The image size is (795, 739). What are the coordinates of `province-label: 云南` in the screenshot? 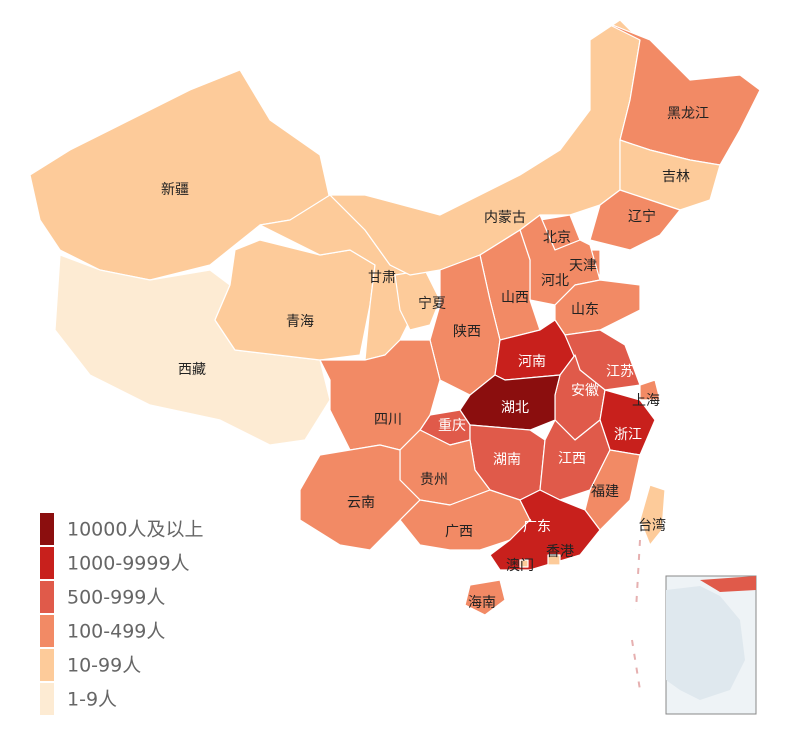 It's located at (361, 503).